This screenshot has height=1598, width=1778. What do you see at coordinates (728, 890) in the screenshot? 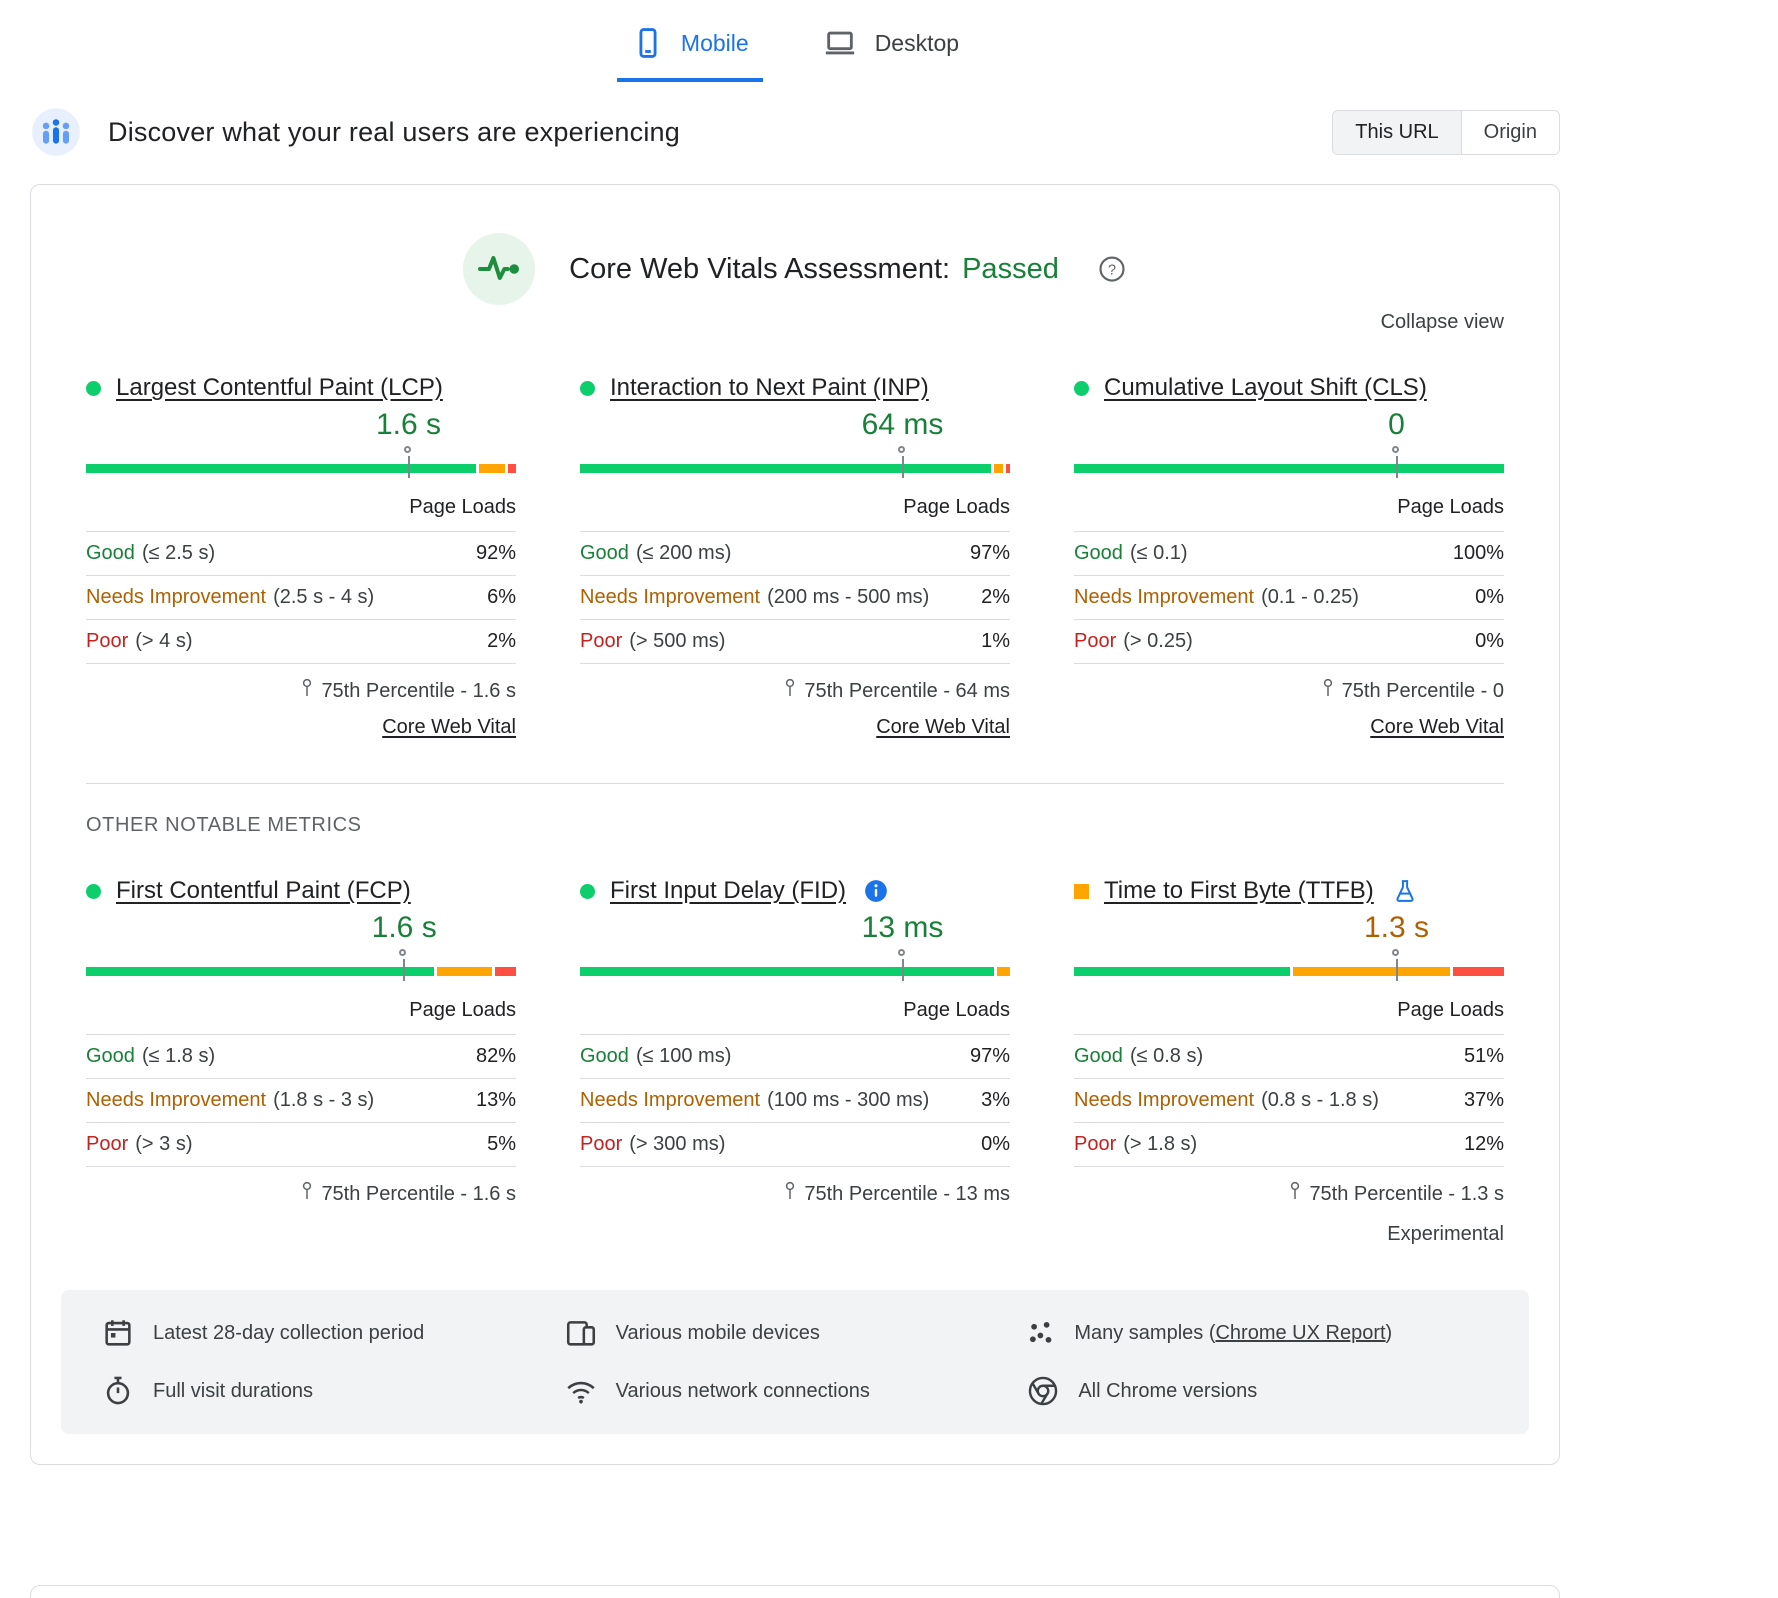
I see `metric-name-link: First Input Delay (FID)` at bounding box center [728, 890].